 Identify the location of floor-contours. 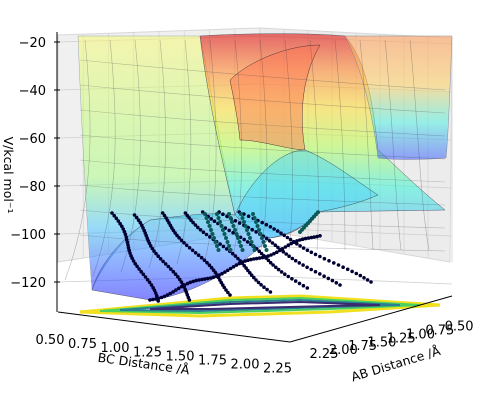
(260, 306).